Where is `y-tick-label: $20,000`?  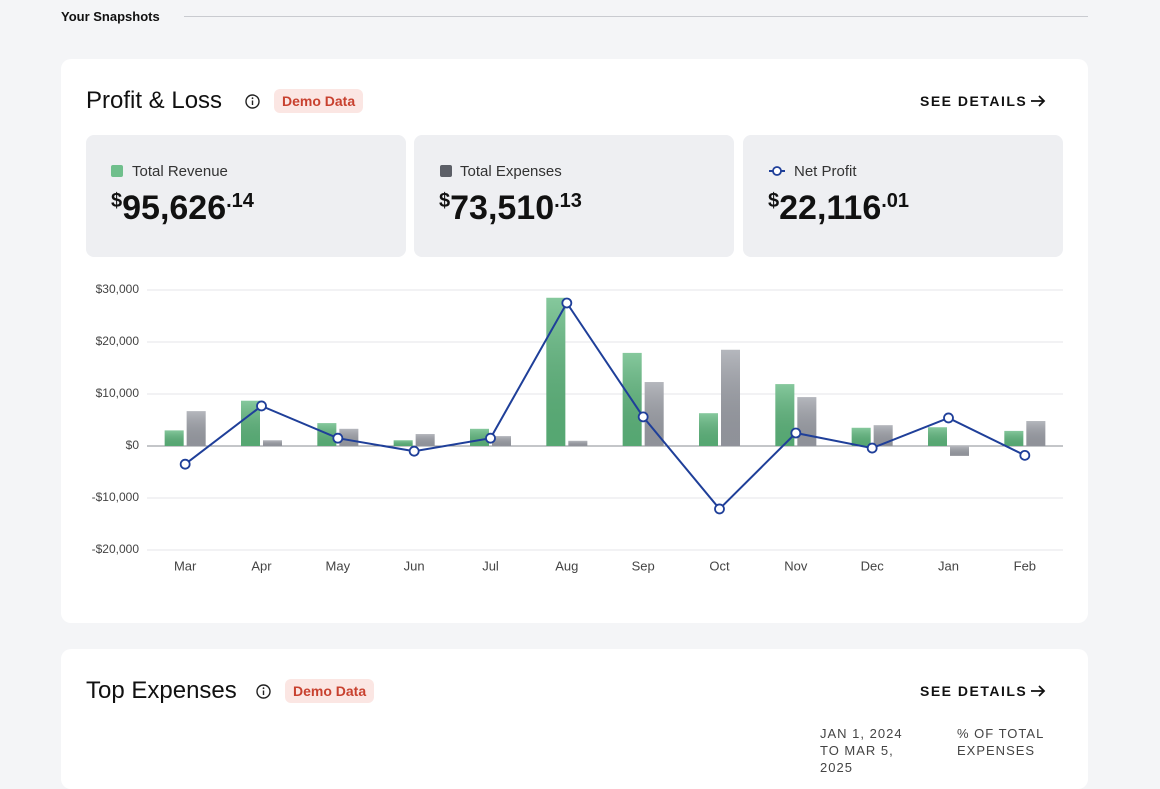 y-tick-label: $20,000 is located at coordinates (118, 341).